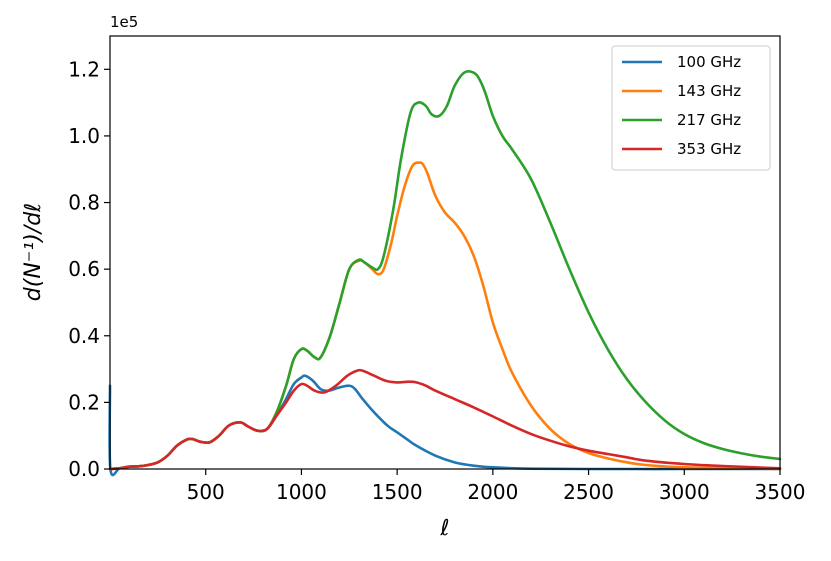 The image size is (831, 561). What do you see at coordinates (84, 402) in the screenshot?
I see `y-tick-label: 0.2` at bounding box center [84, 402].